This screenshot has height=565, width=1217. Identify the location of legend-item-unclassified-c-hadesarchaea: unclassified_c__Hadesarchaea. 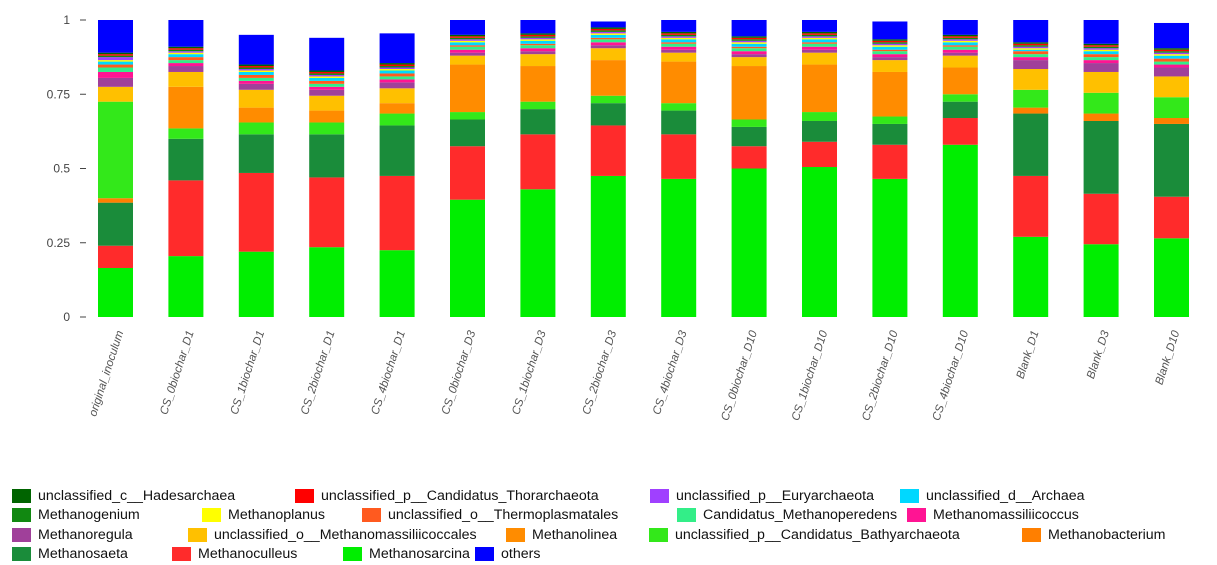
(153, 496).